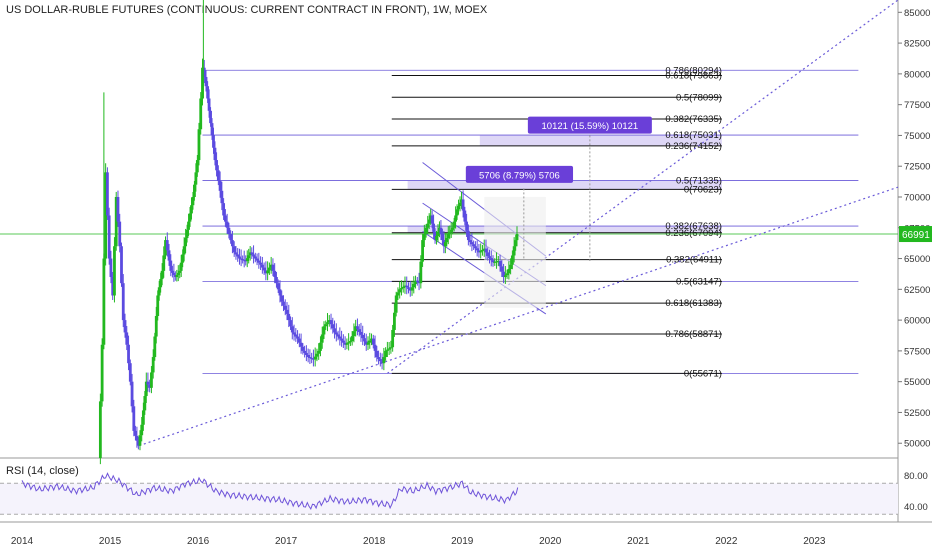 The height and width of the screenshot is (550, 932). What do you see at coordinates (638, 541) in the screenshot?
I see `x-tick-label: 2021` at bounding box center [638, 541].